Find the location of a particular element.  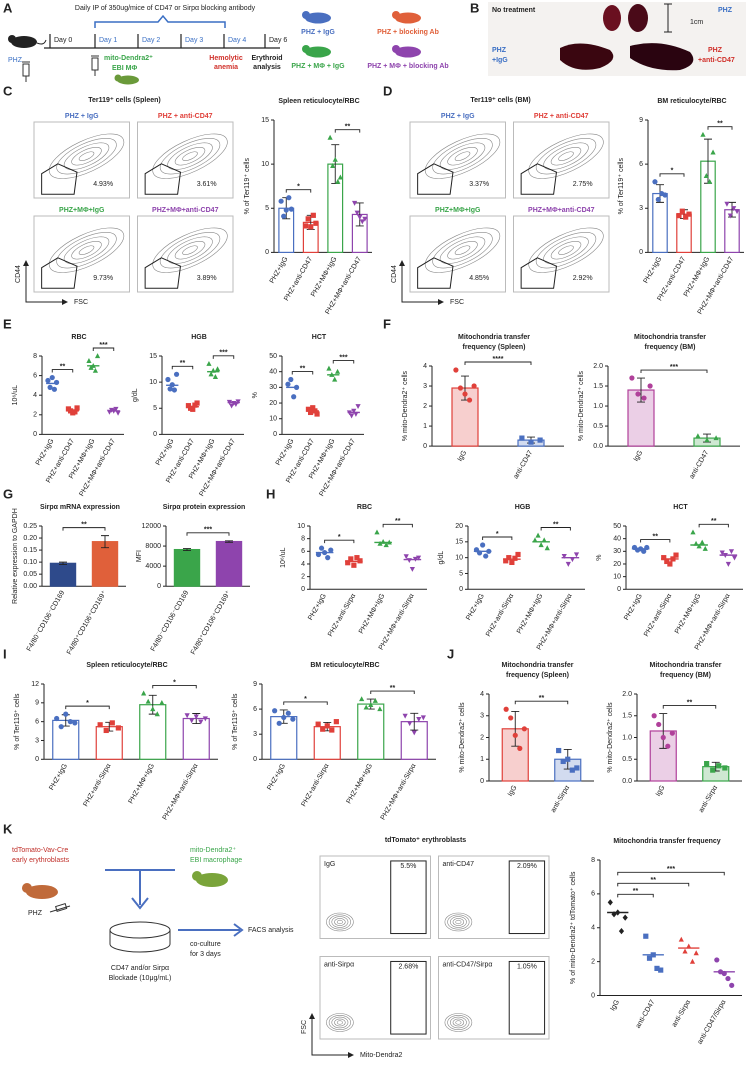

mouse-icon is located at coordinates (27, 41).